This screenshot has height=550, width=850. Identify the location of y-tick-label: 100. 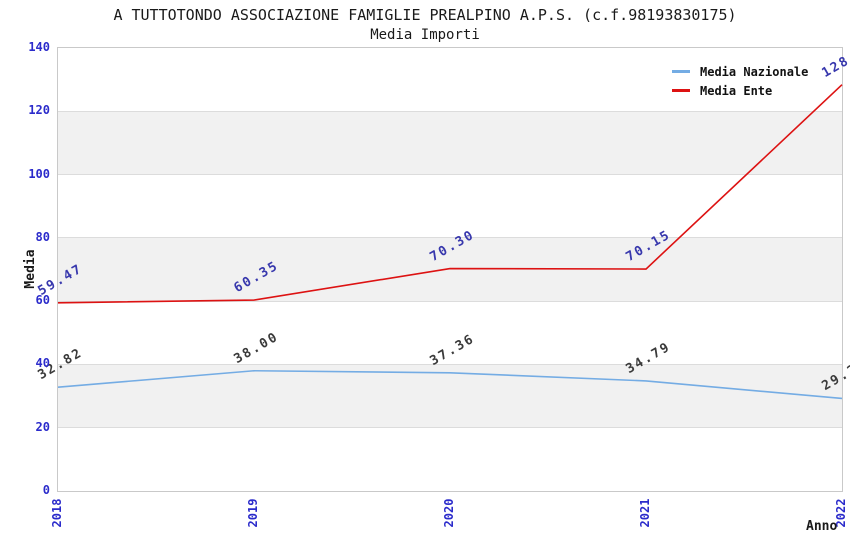
(39, 173).